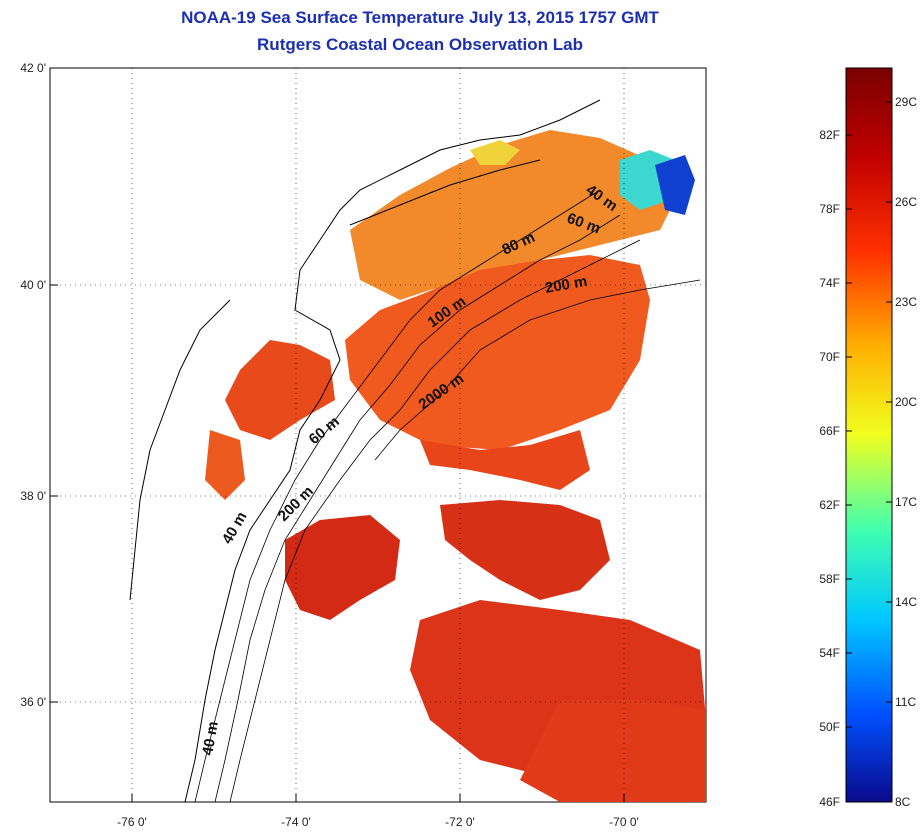  Describe the element at coordinates (624, 822) in the screenshot. I see `lon-label: -70 0'` at that location.